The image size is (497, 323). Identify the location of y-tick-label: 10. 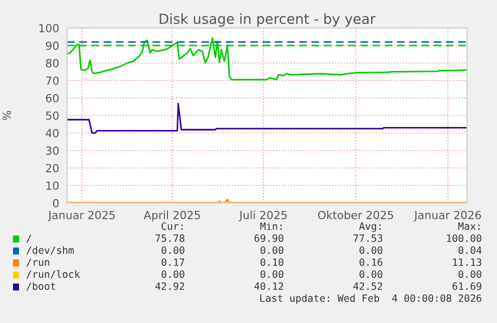
(52, 185).